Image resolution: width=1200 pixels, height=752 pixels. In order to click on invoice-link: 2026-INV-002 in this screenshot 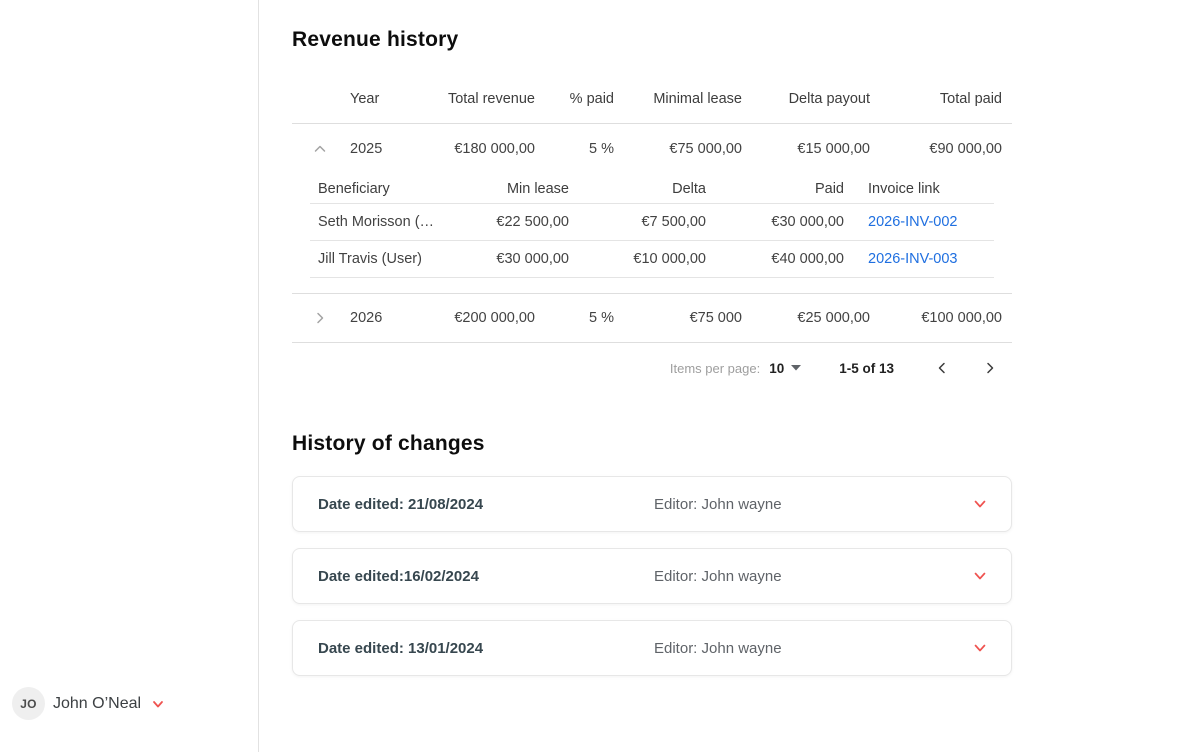, I will do `click(913, 222)`.